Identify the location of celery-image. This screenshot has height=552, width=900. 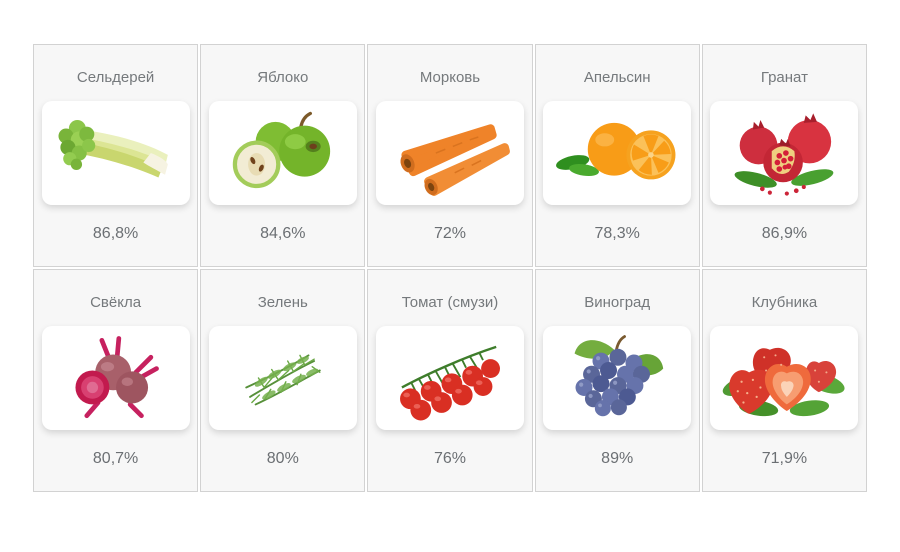
(115, 153).